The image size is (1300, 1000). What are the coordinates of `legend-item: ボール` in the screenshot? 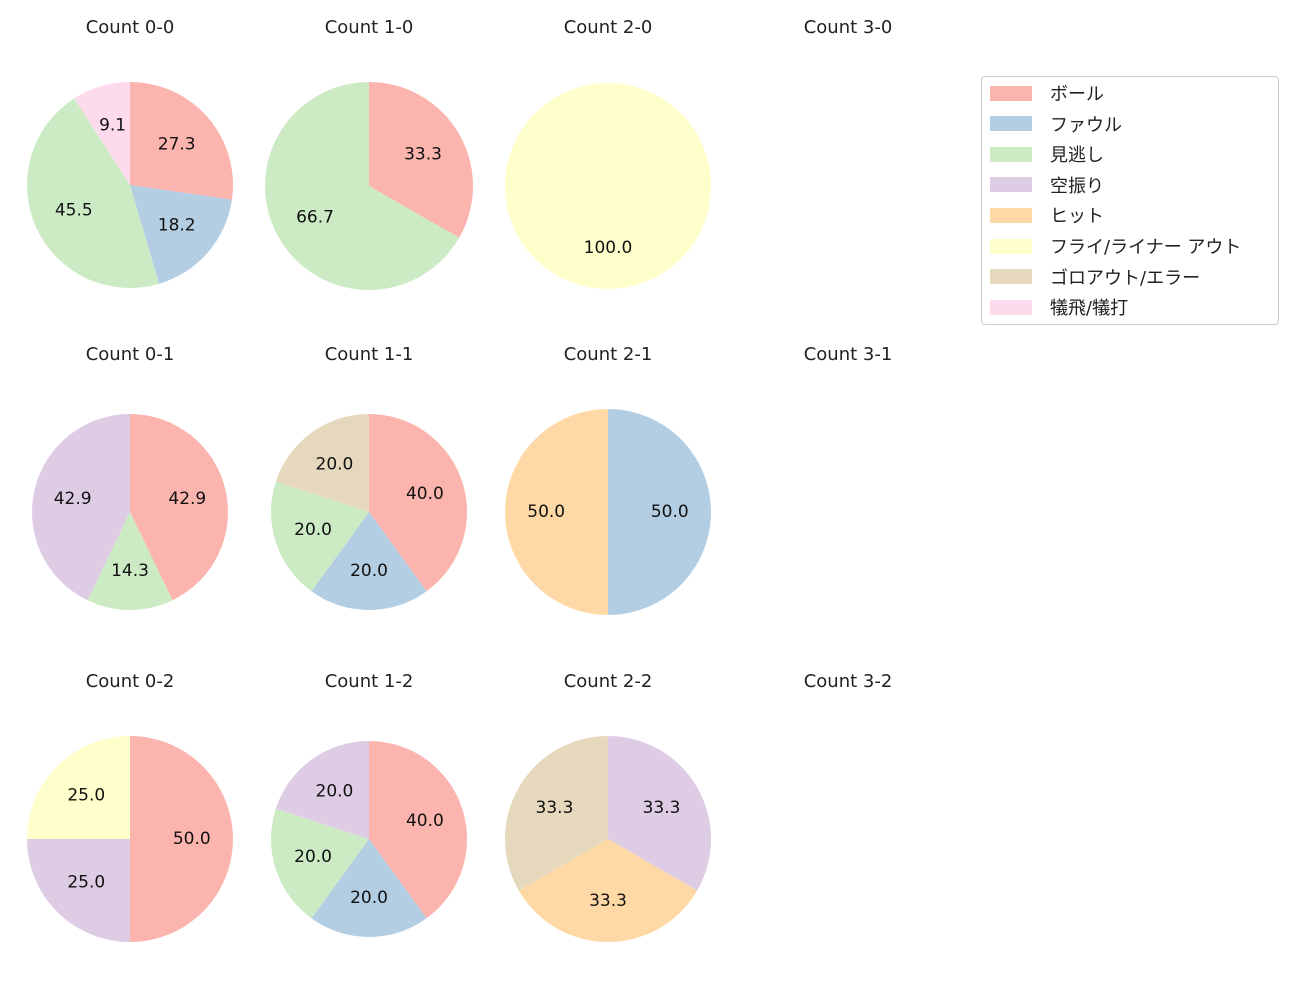 It's located at (1047, 94).